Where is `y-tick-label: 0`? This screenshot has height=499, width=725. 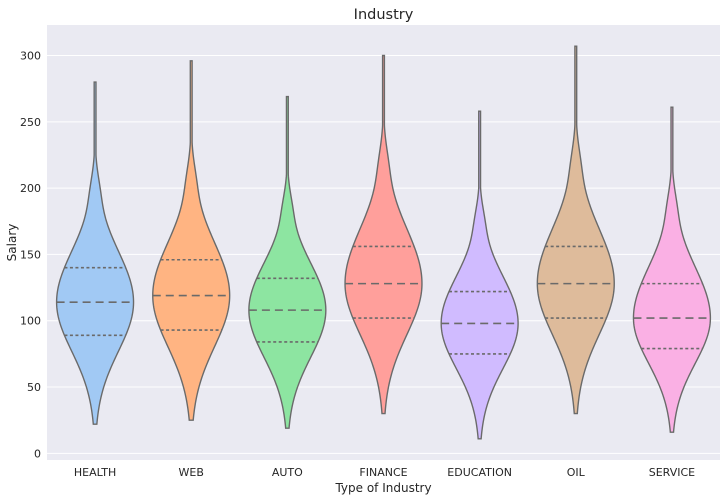
y-tick-label: 0 is located at coordinates (37, 453).